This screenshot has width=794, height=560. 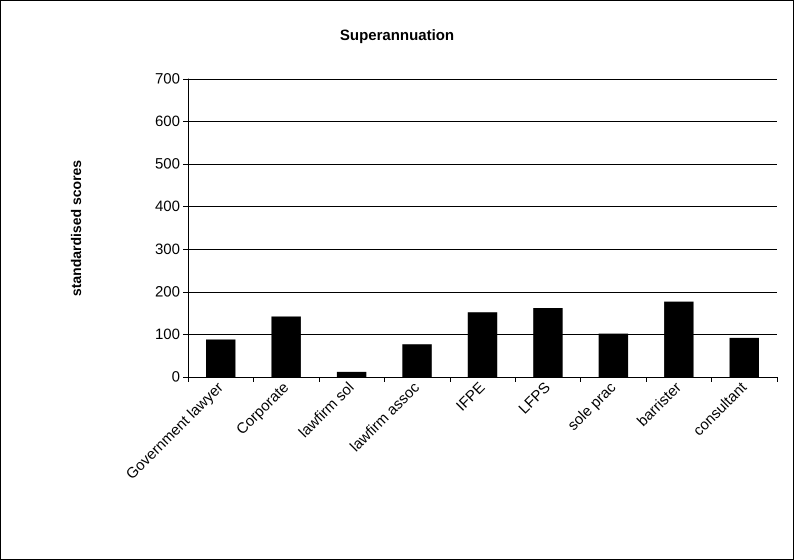 What do you see at coordinates (167, 121) in the screenshot?
I see `y-tick-label: 600` at bounding box center [167, 121].